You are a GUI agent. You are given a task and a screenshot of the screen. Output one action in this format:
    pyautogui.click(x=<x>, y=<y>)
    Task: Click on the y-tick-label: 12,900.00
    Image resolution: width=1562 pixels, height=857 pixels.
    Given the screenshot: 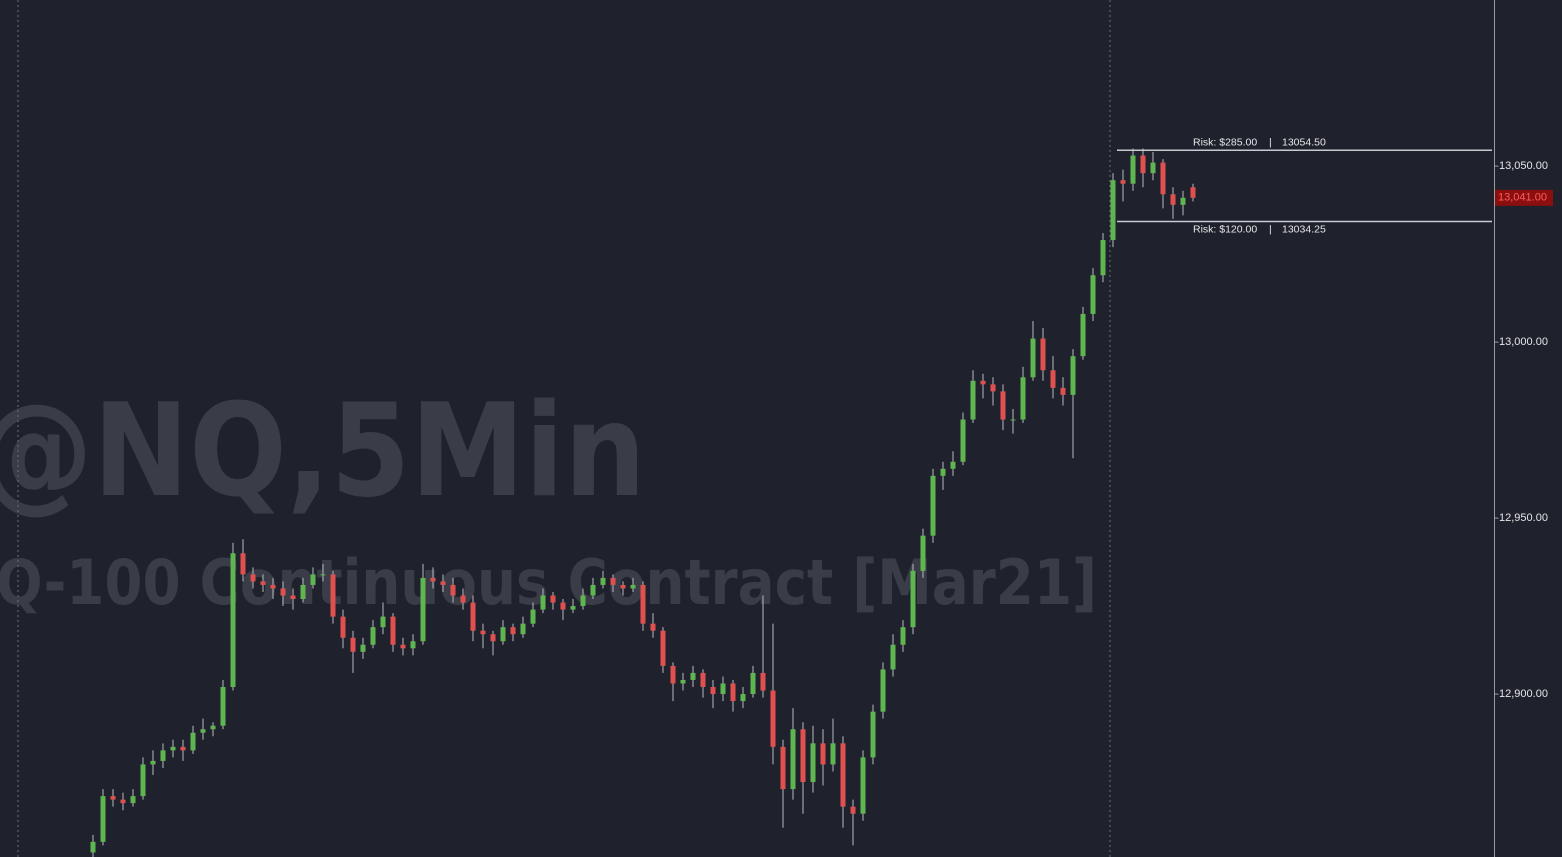 What is the action you would take?
    pyautogui.click(x=1523, y=694)
    